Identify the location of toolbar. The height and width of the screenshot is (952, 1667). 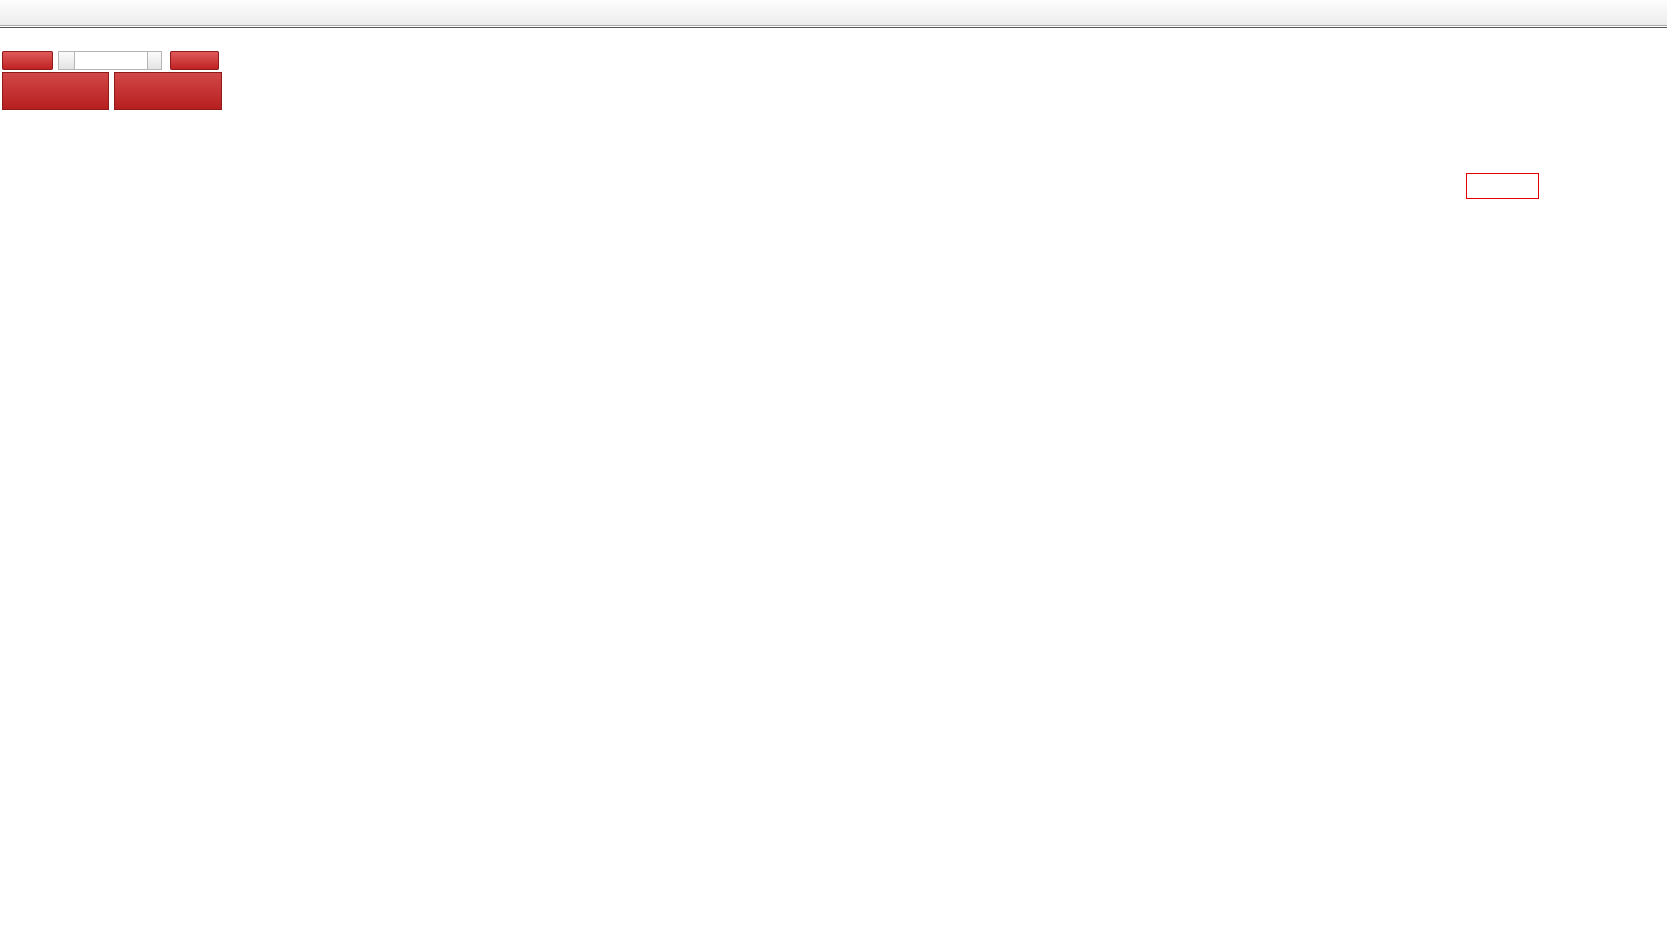
(833, 13).